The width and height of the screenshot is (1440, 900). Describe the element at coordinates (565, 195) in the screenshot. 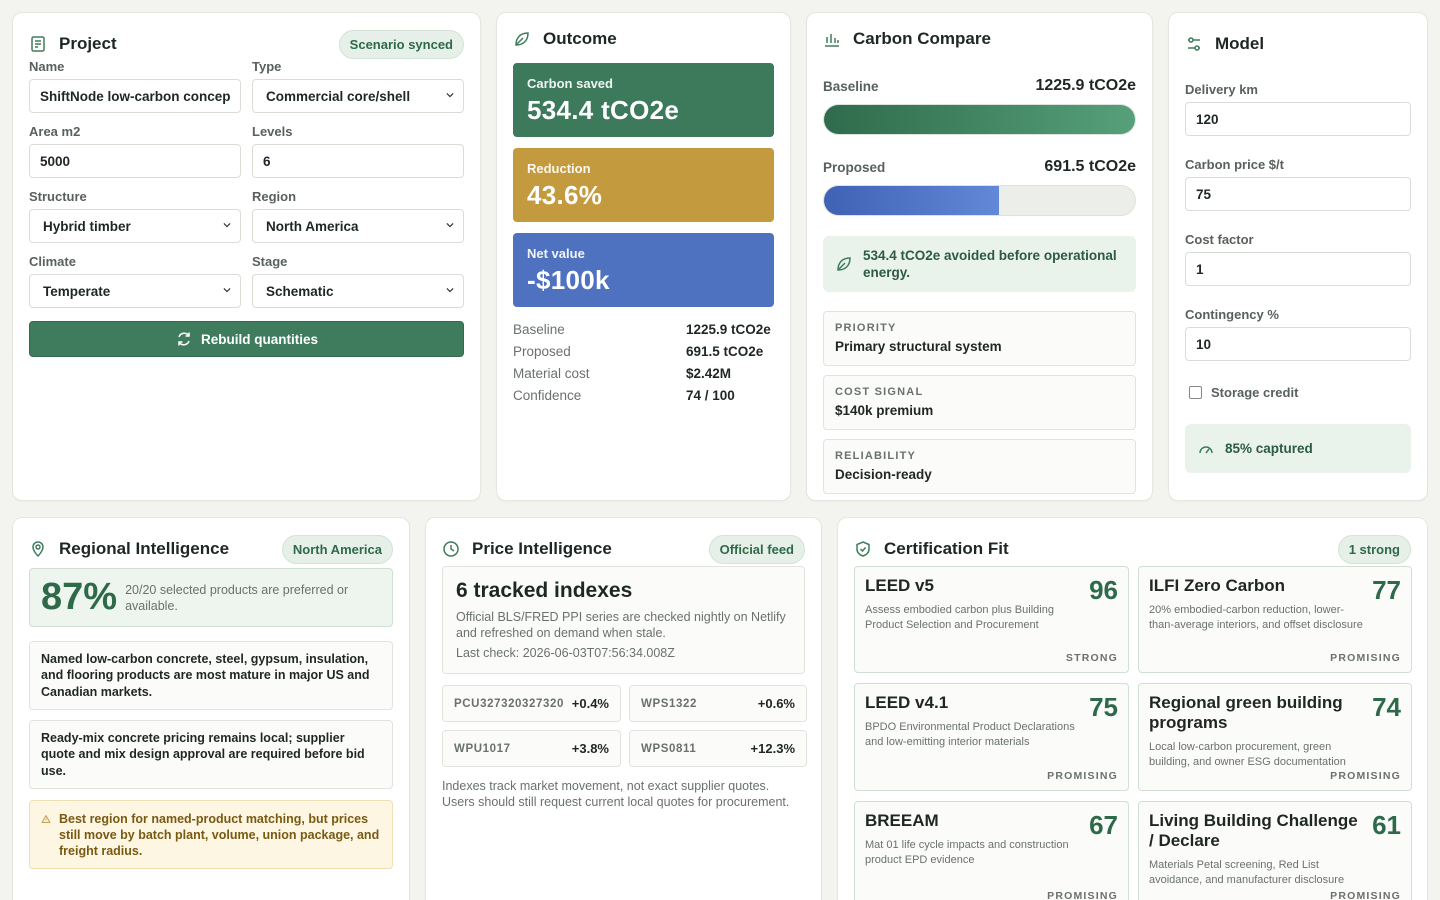

I see `metric-value: 43.6%` at that location.